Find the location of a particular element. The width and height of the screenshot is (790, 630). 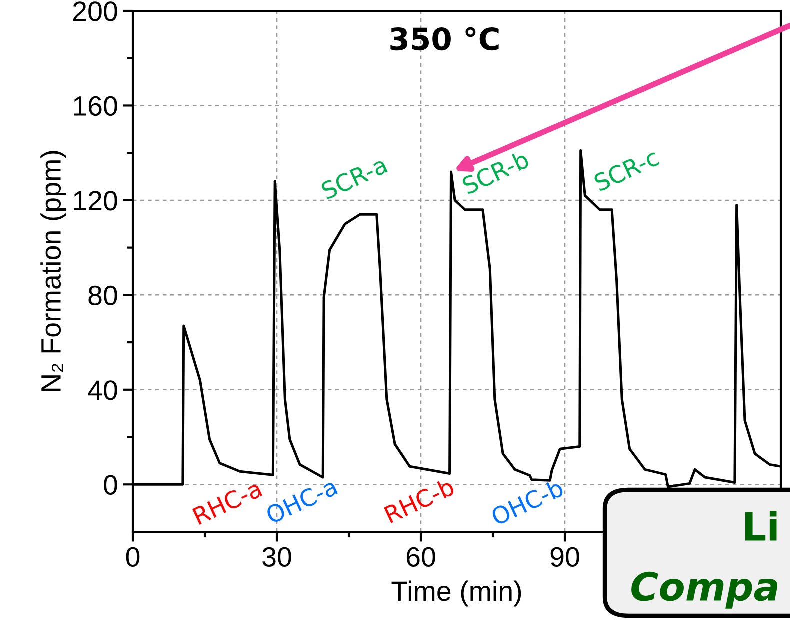

x-tick-label: 60 is located at coordinates (421, 557).